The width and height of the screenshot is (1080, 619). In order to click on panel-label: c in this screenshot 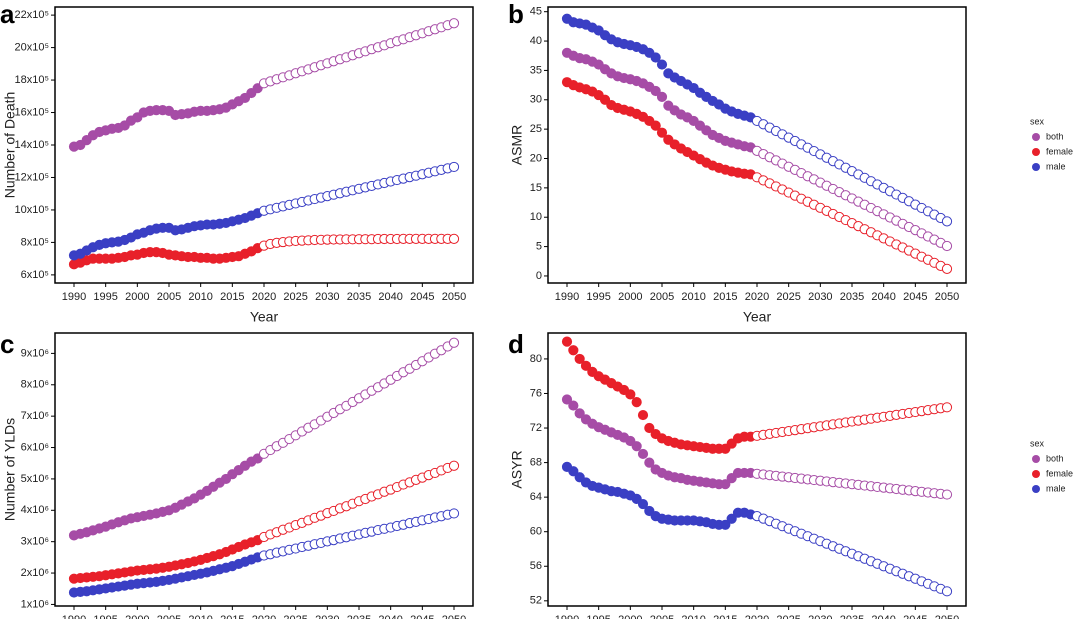, I will do `click(7, 344)`.